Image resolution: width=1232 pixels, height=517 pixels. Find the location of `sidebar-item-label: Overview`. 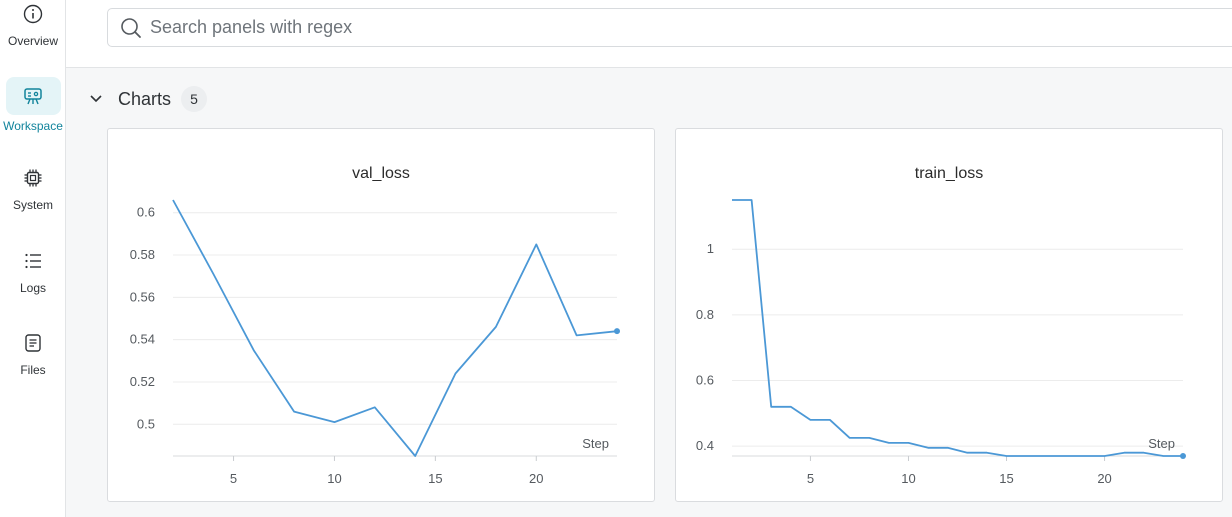

sidebar-item-label: Overview is located at coordinates (32, 41).